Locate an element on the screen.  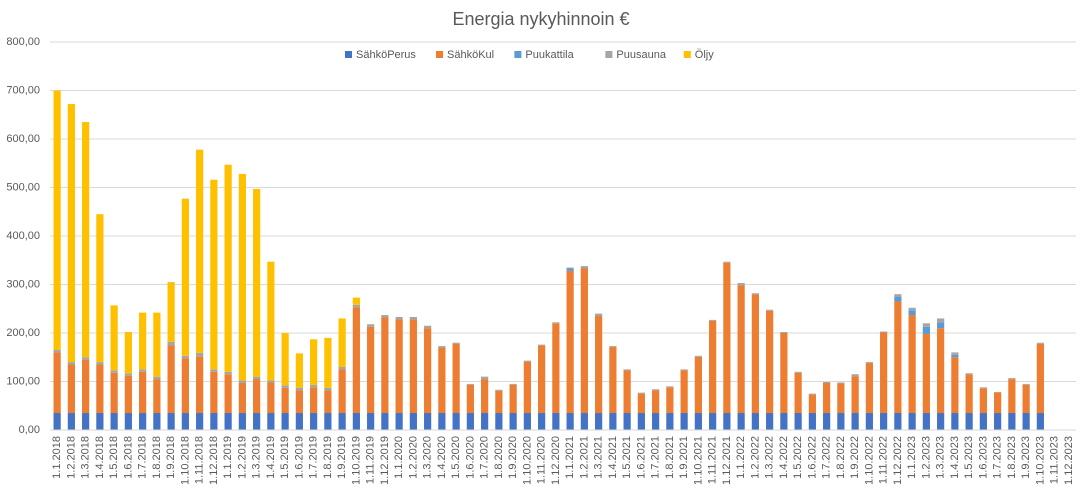
x-tick-label: 1.6.2022 is located at coordinates (812, 457).